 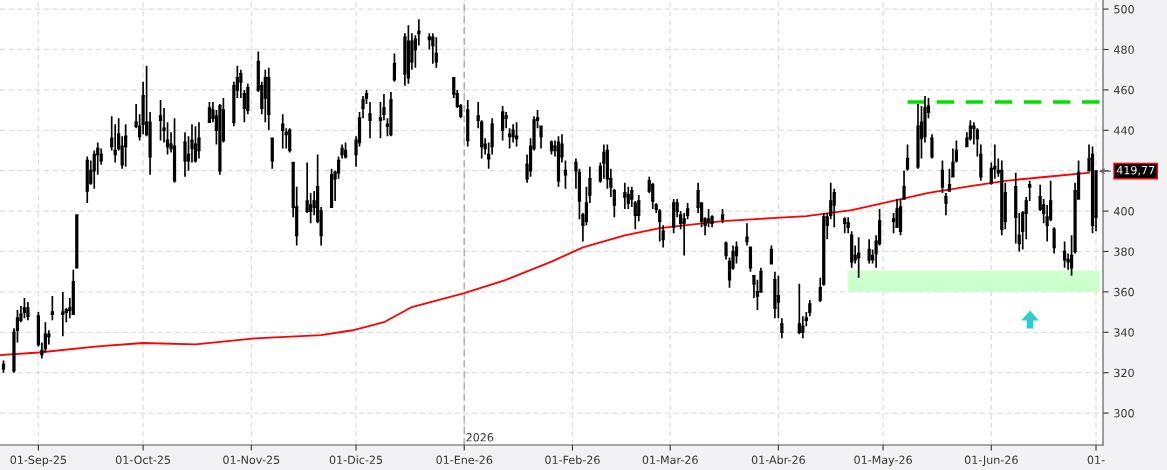 What do you see at coordinates (480, 437) in the screenshot?
I see `ref-line-label: 2026` at bounding box center [480, 437].